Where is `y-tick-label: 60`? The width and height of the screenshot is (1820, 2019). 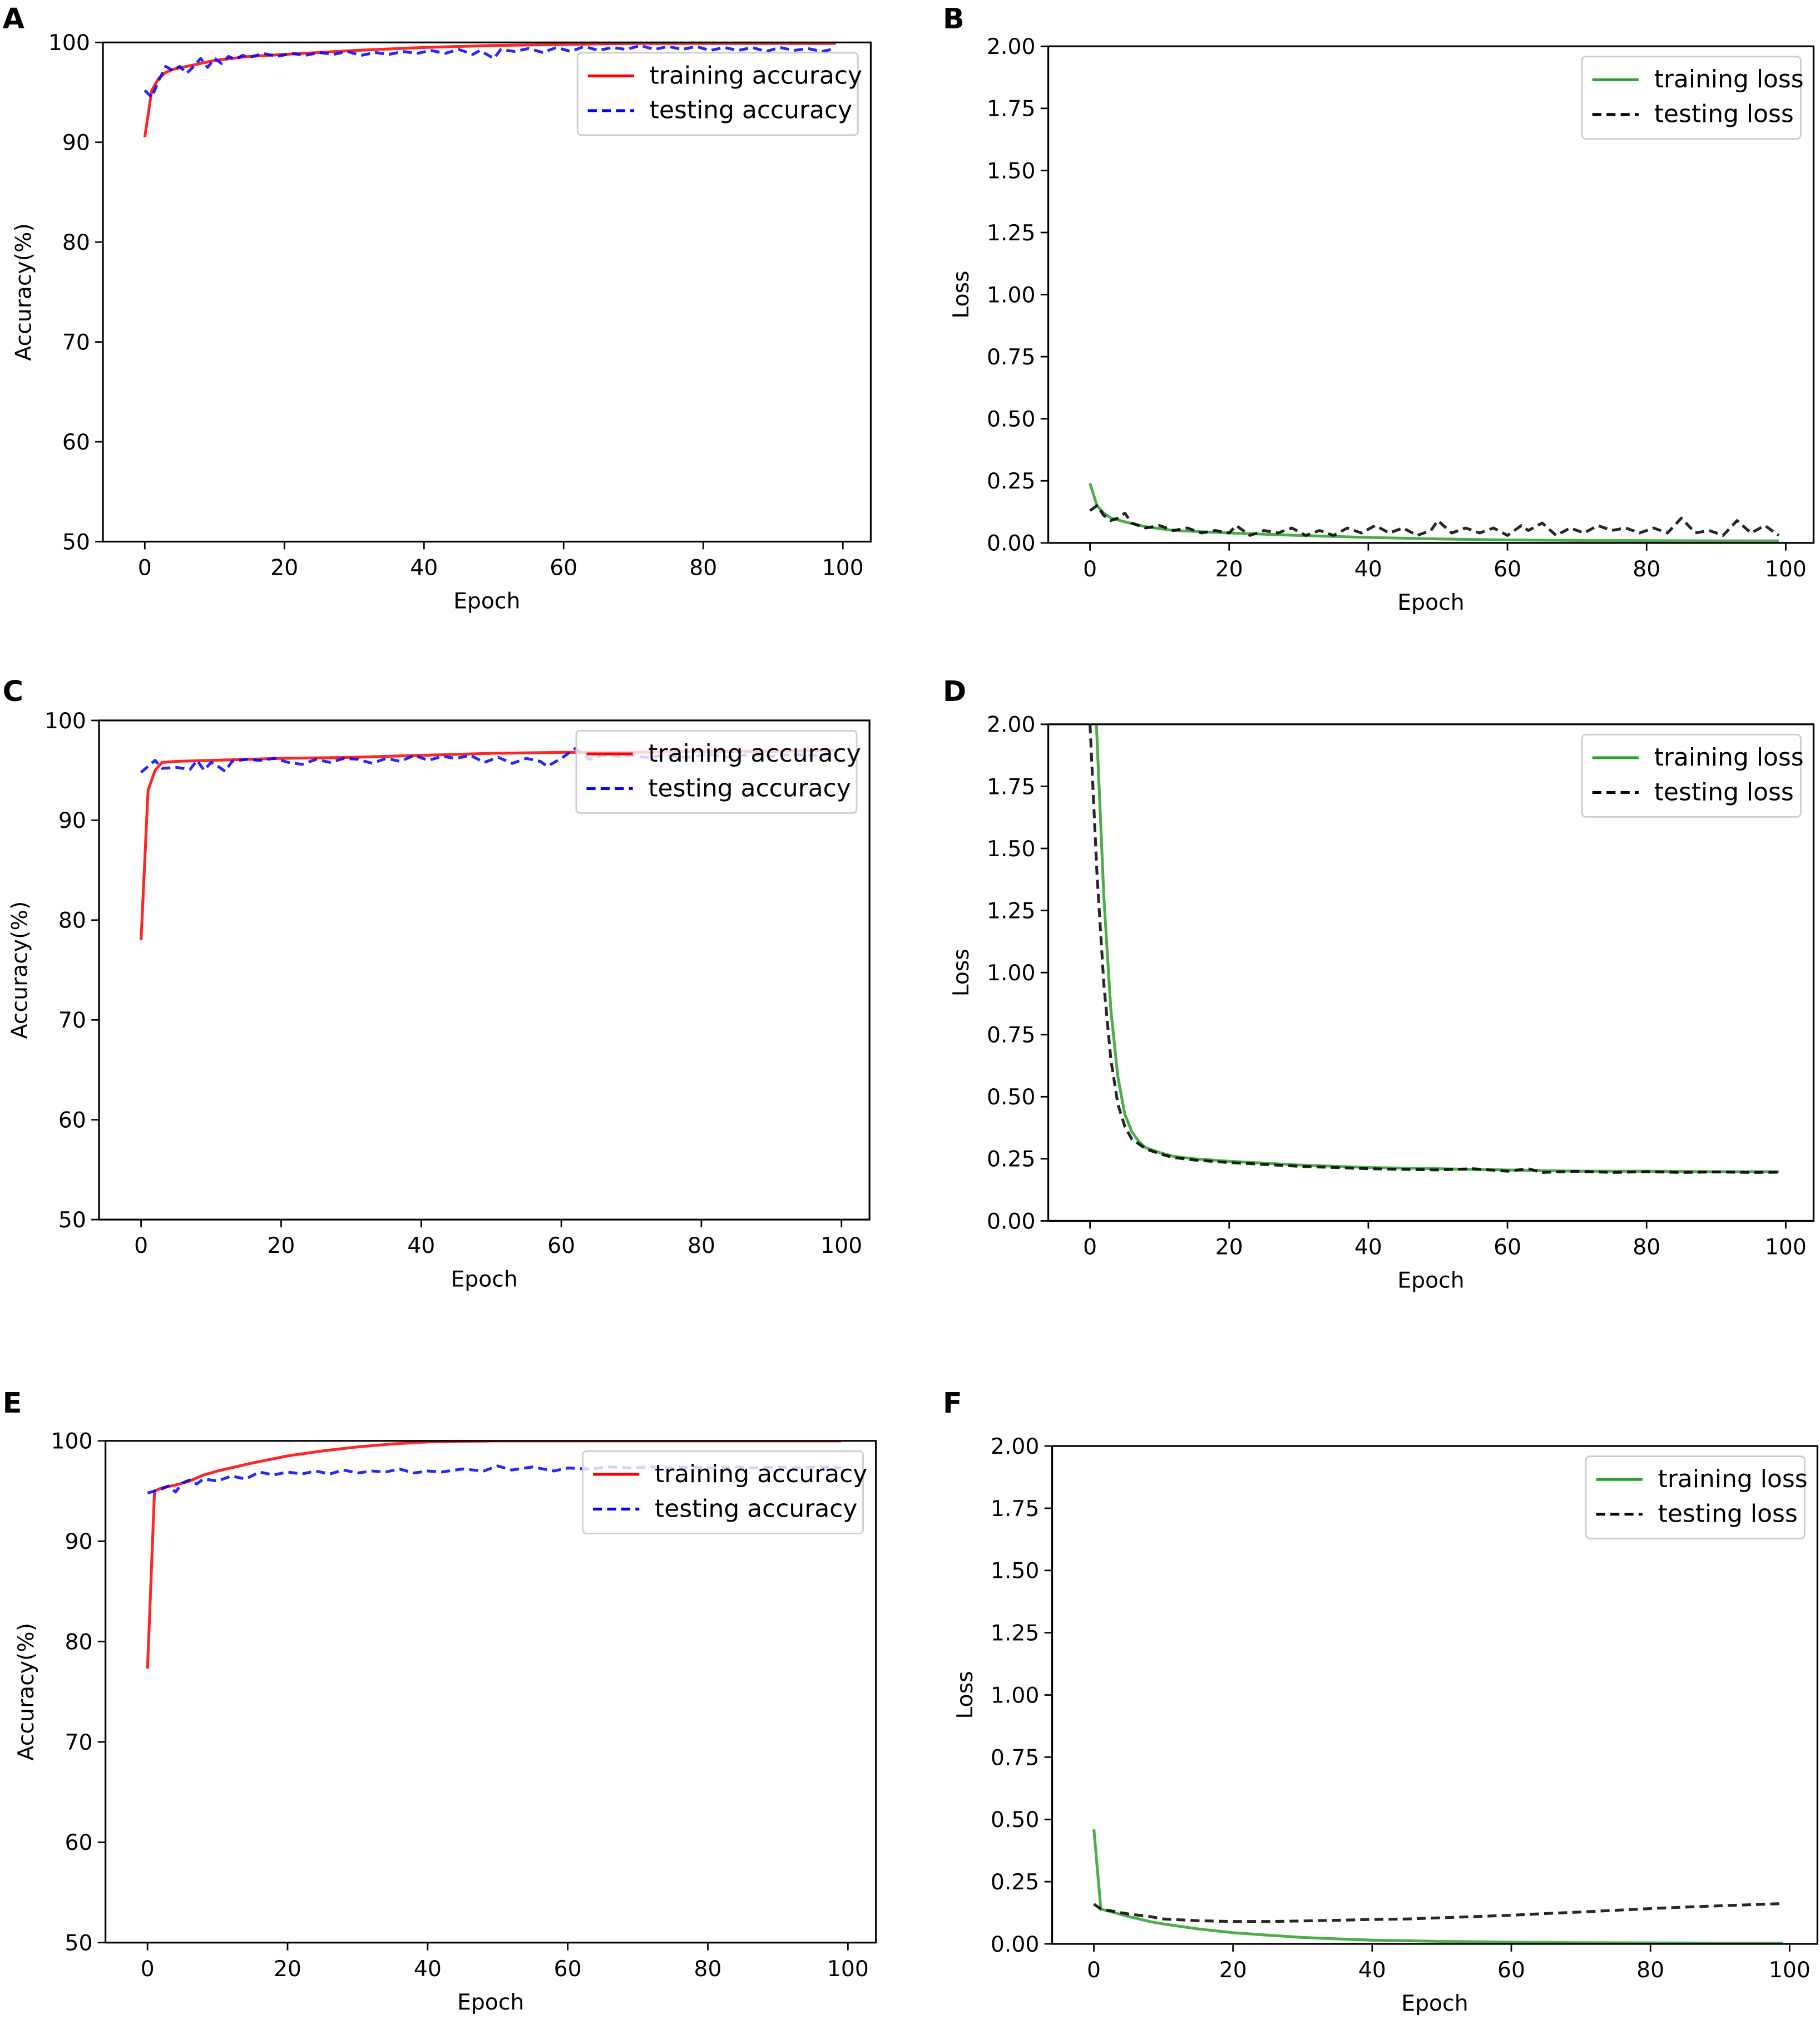 y-tick-label: 60 is located at coordinates (76, 442).